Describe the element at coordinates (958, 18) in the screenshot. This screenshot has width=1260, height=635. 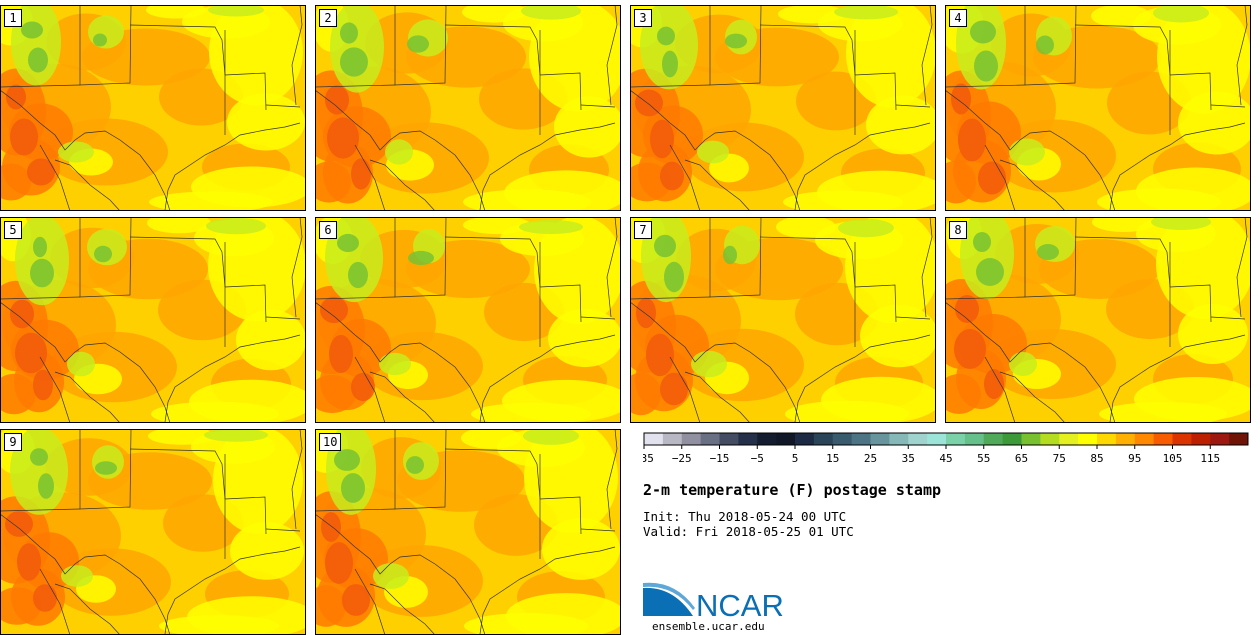
I see `member-label: 4` at that location.